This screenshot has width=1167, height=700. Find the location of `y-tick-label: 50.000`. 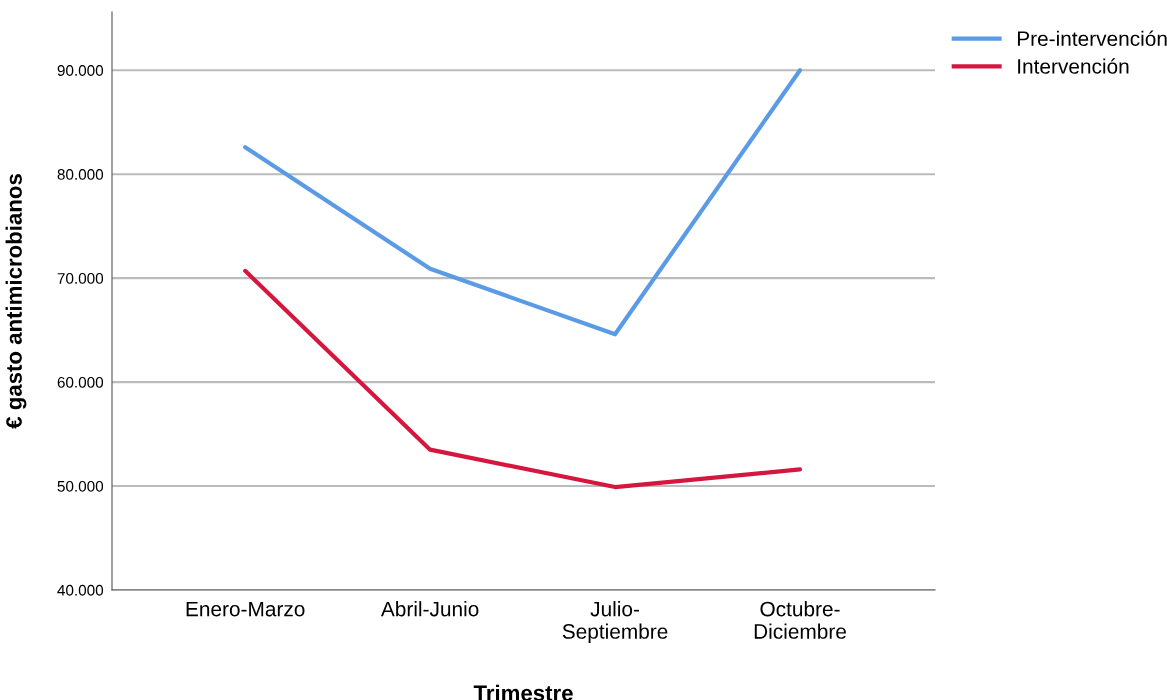

y-tick-label: 50.000 is located at coordinates (80, 486).